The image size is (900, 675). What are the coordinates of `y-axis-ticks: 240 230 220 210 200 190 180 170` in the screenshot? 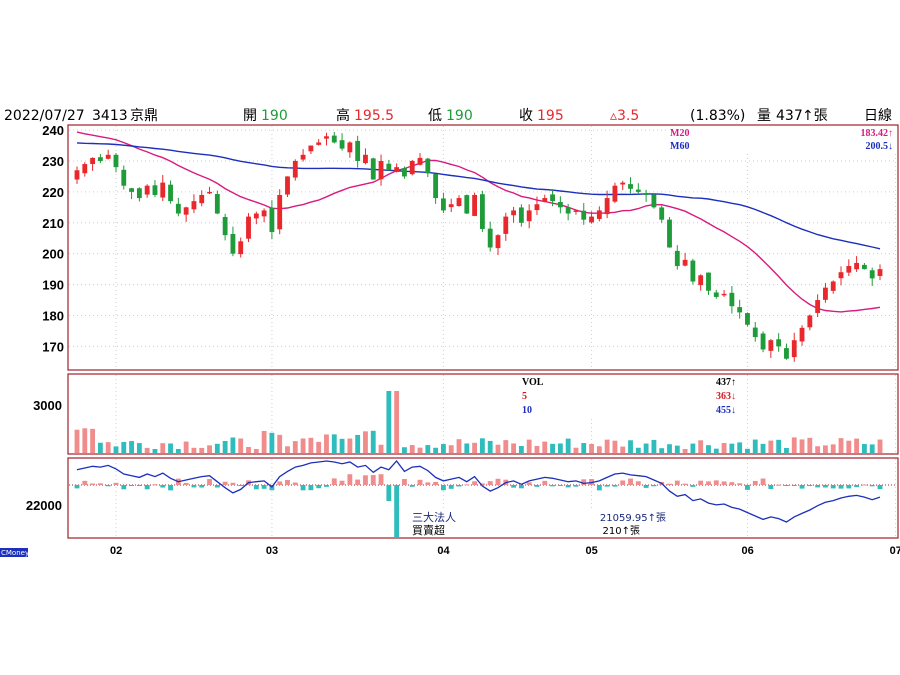 It's located at (53, 238).